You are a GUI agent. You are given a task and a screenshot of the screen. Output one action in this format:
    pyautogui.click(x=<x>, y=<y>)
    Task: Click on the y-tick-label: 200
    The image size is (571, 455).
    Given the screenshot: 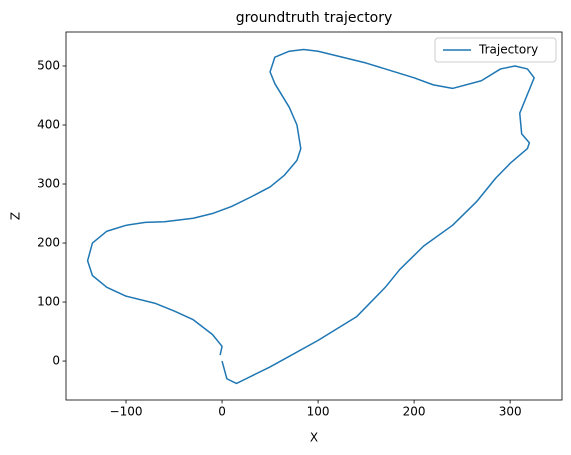 What is the action you would take?
    pyautogui.click(x=48, y=243)
    